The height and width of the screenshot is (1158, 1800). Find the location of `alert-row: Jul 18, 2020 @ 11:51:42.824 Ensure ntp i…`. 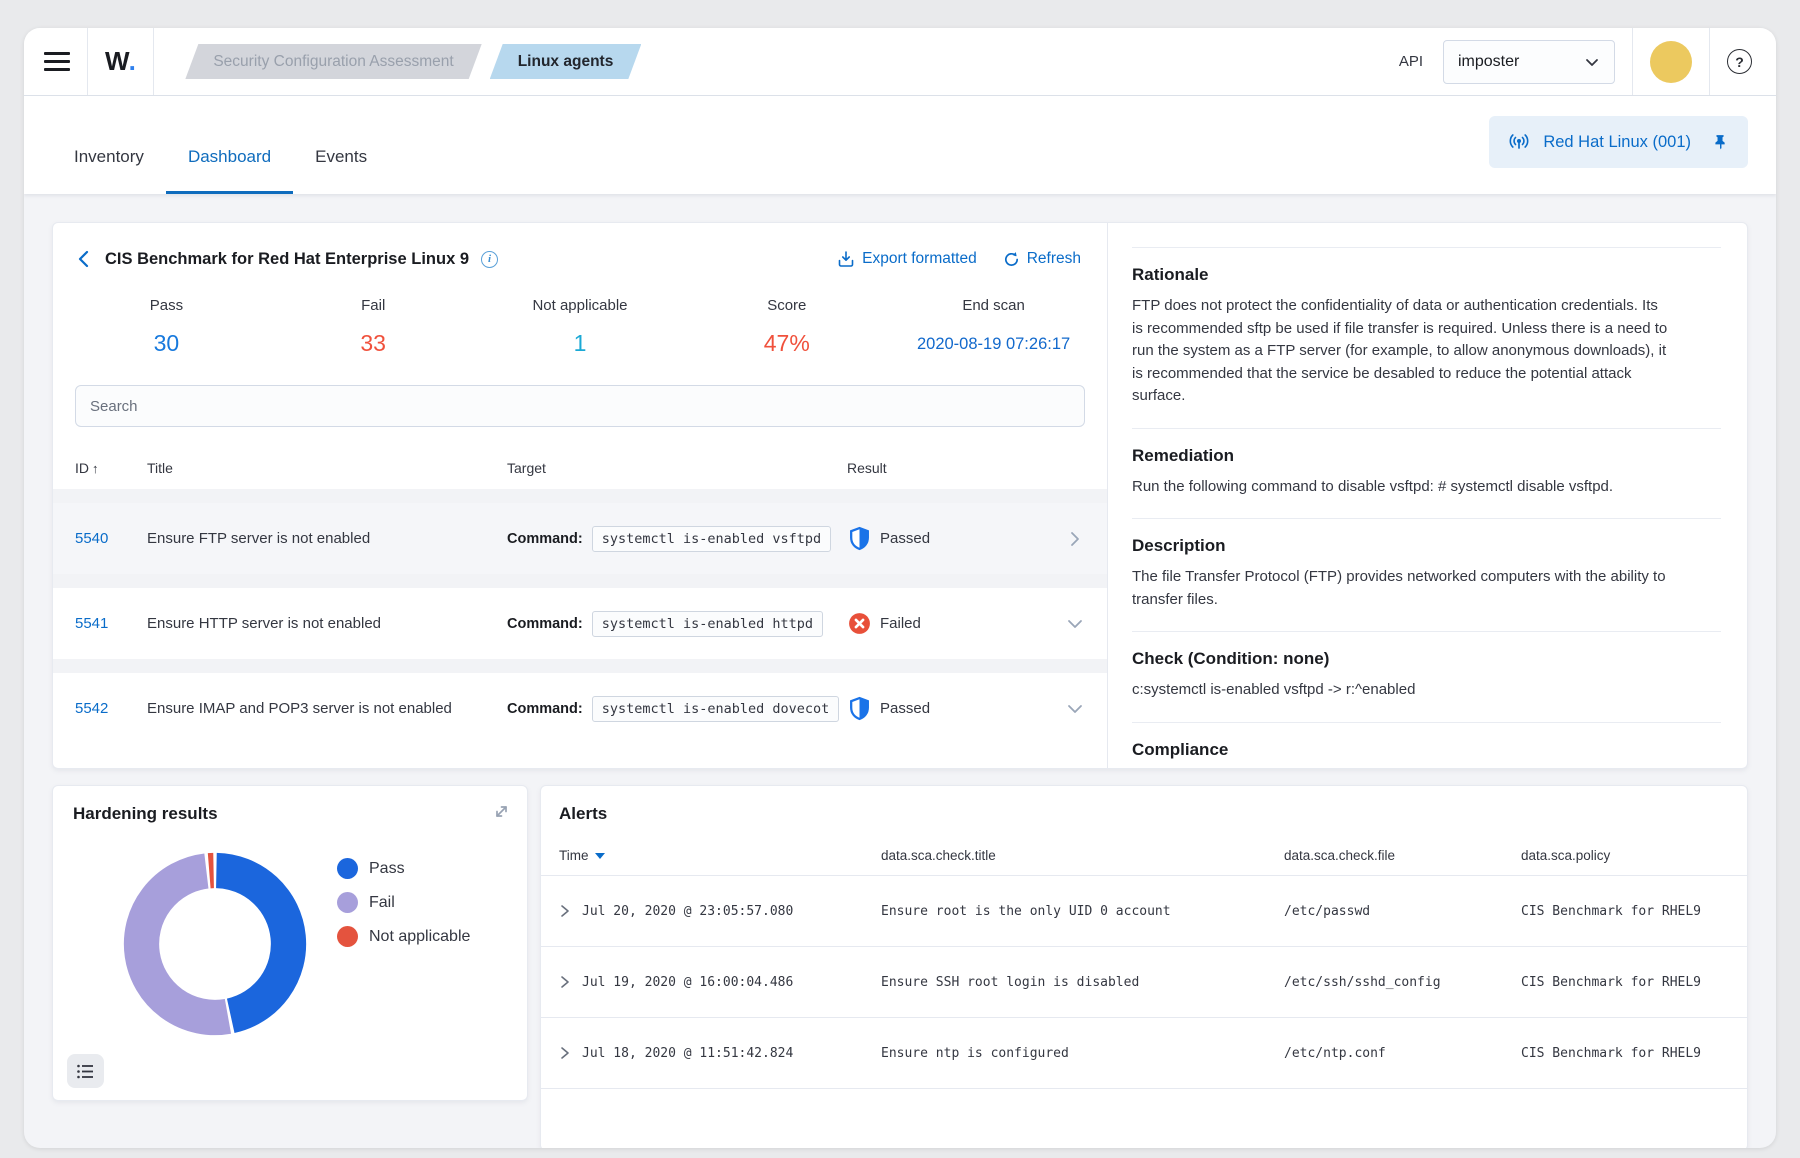

alert-row: Jul 18, 2020 @ 11:51:42.824 Ensure ntp i… is located at coordinates (1144, 1053).